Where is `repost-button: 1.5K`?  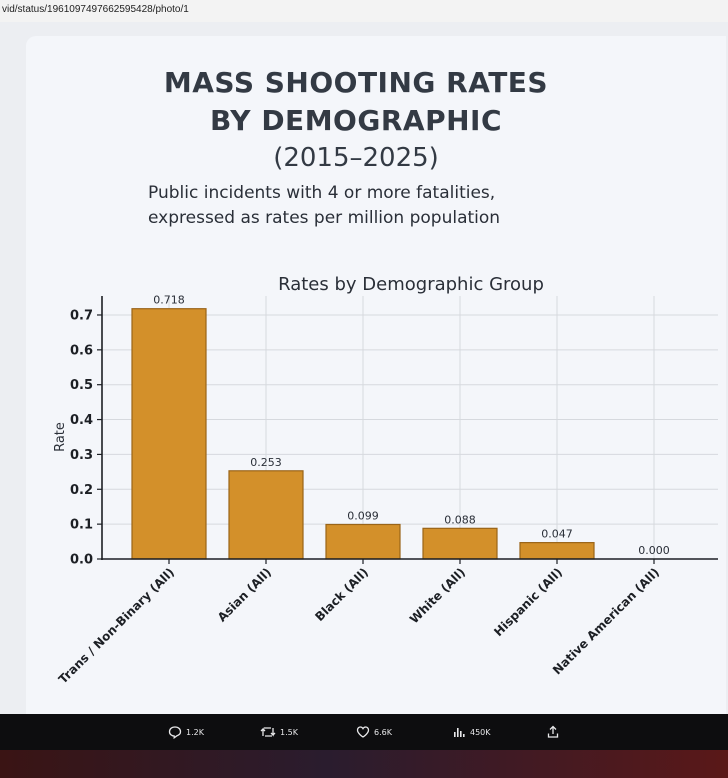 repost-button: 1.5K is located at coordinates (279, 732).